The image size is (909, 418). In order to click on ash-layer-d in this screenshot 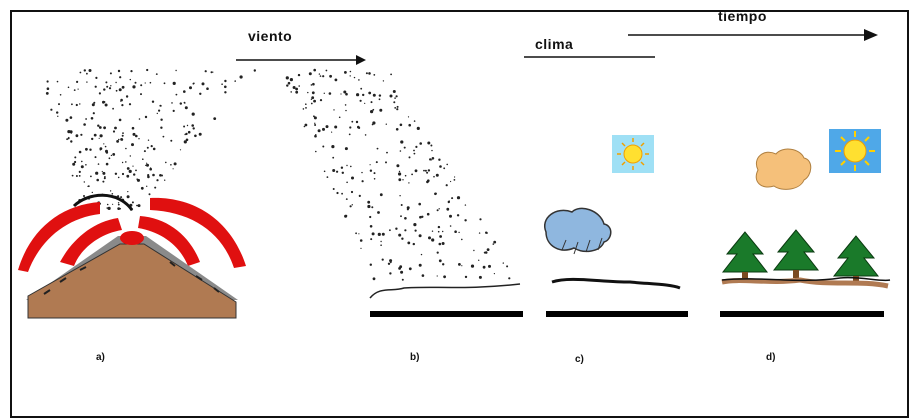, I will do `click(806, 279)`.